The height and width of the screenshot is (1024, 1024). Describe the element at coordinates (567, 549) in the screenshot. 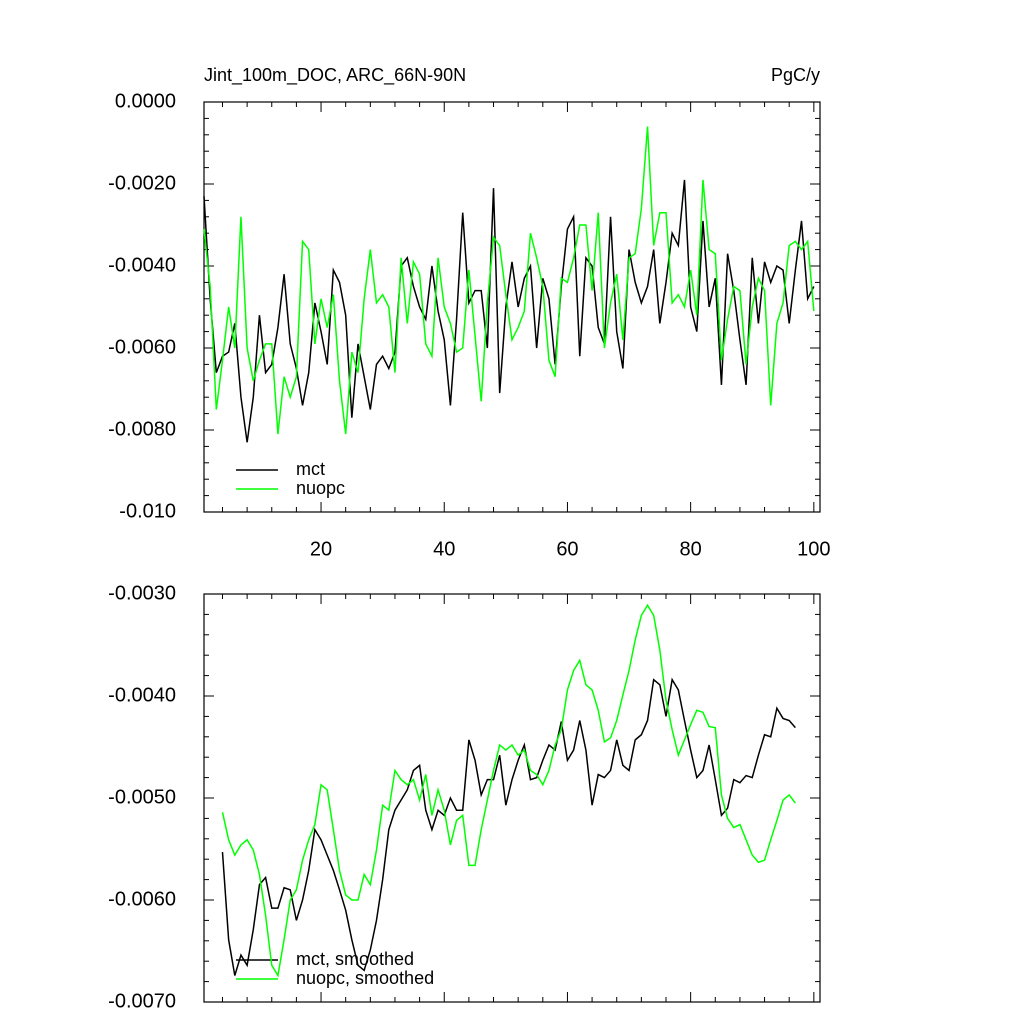

I see `x-tick-label: 60` at that location.